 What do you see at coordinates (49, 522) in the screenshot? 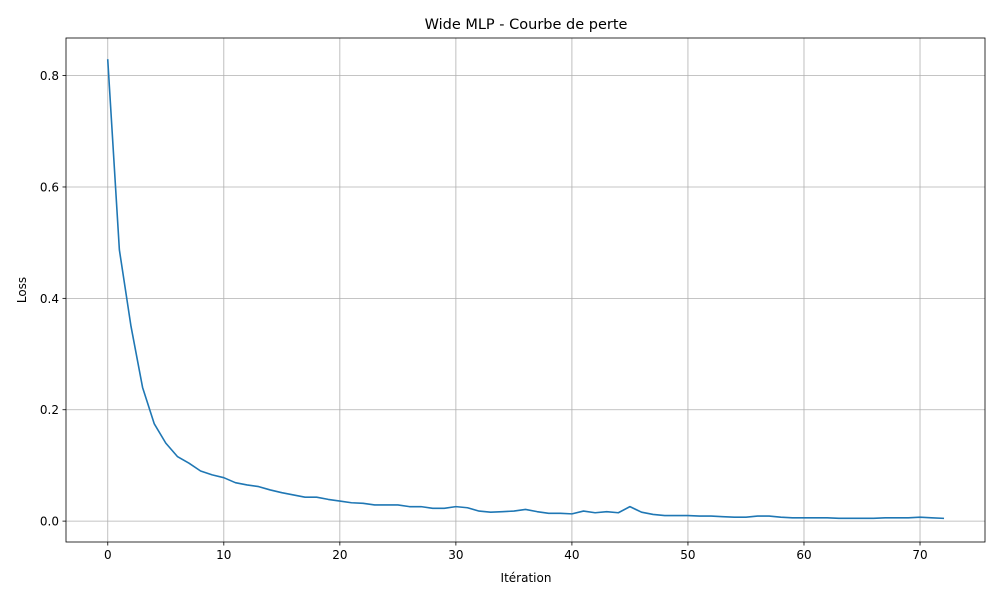
I see `y-tick-label: 0.0` at bounding box center [49, 522].